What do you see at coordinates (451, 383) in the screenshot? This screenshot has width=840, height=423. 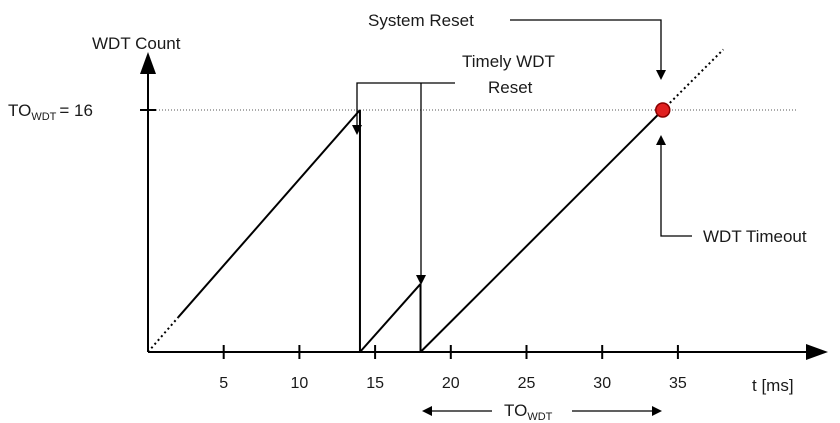 I see `x-tick-label: 20` at bounding box center [451, 383].